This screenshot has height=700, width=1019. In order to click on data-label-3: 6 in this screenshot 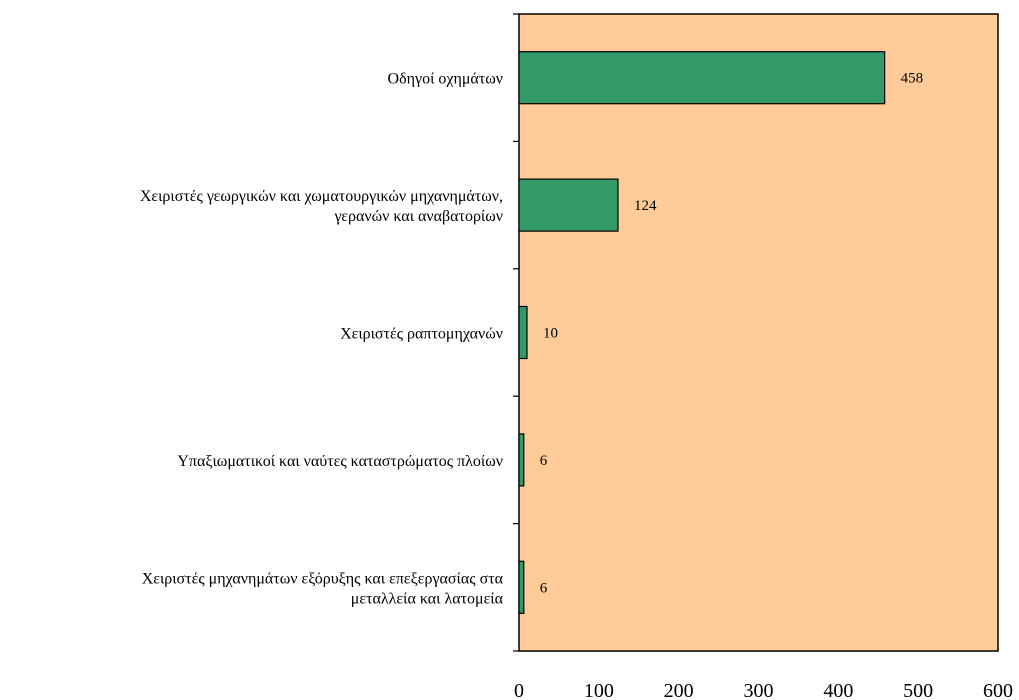, I will do `click(544, 461)`.